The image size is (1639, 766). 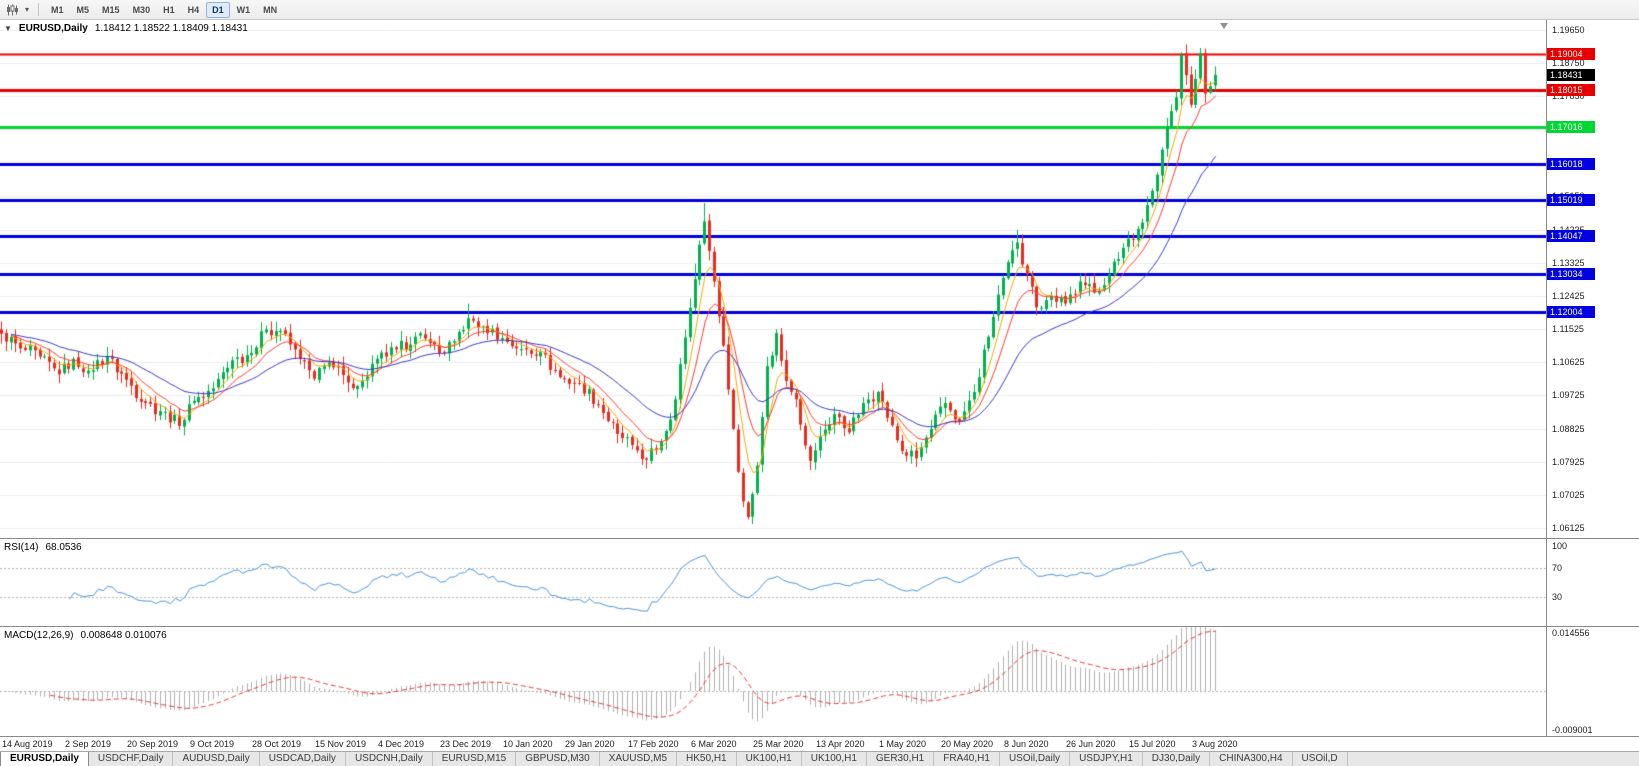 What do you see at coordinates (12, 10) in the screenshot?
I see `chart-type-icon` at bounding box center [12, 10].